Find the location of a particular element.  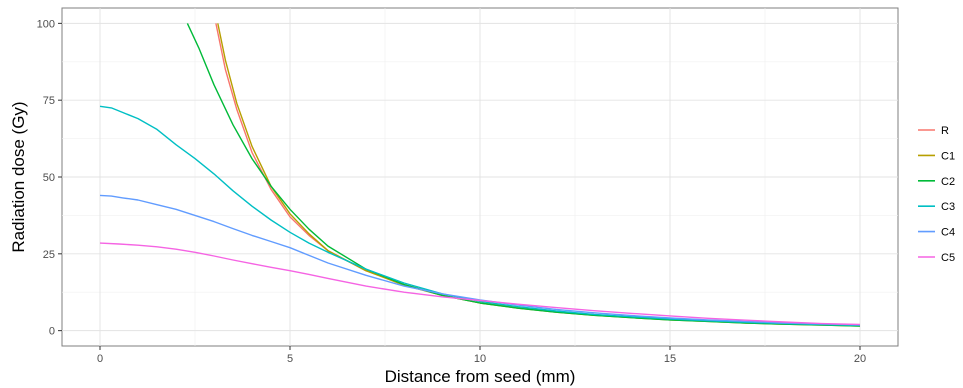

legend-label-c5: C5 is located at coordinates (948, 258).